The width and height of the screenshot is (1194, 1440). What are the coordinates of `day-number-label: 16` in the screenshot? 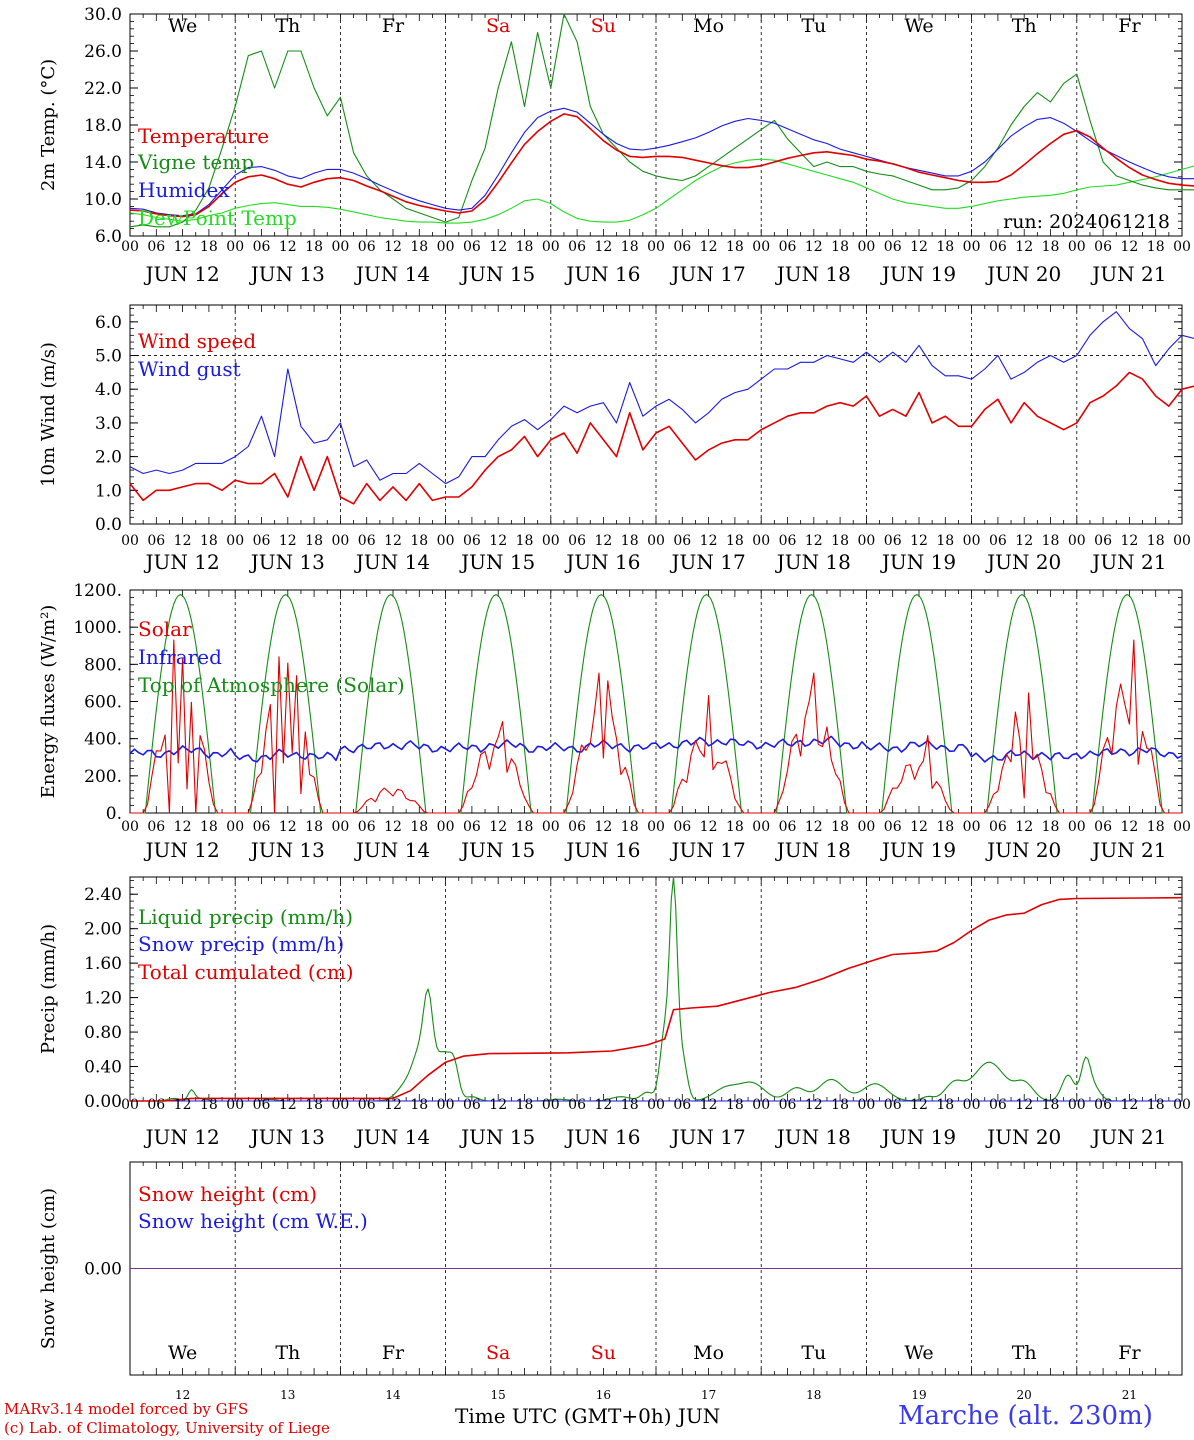 It's located at (603, 1395).